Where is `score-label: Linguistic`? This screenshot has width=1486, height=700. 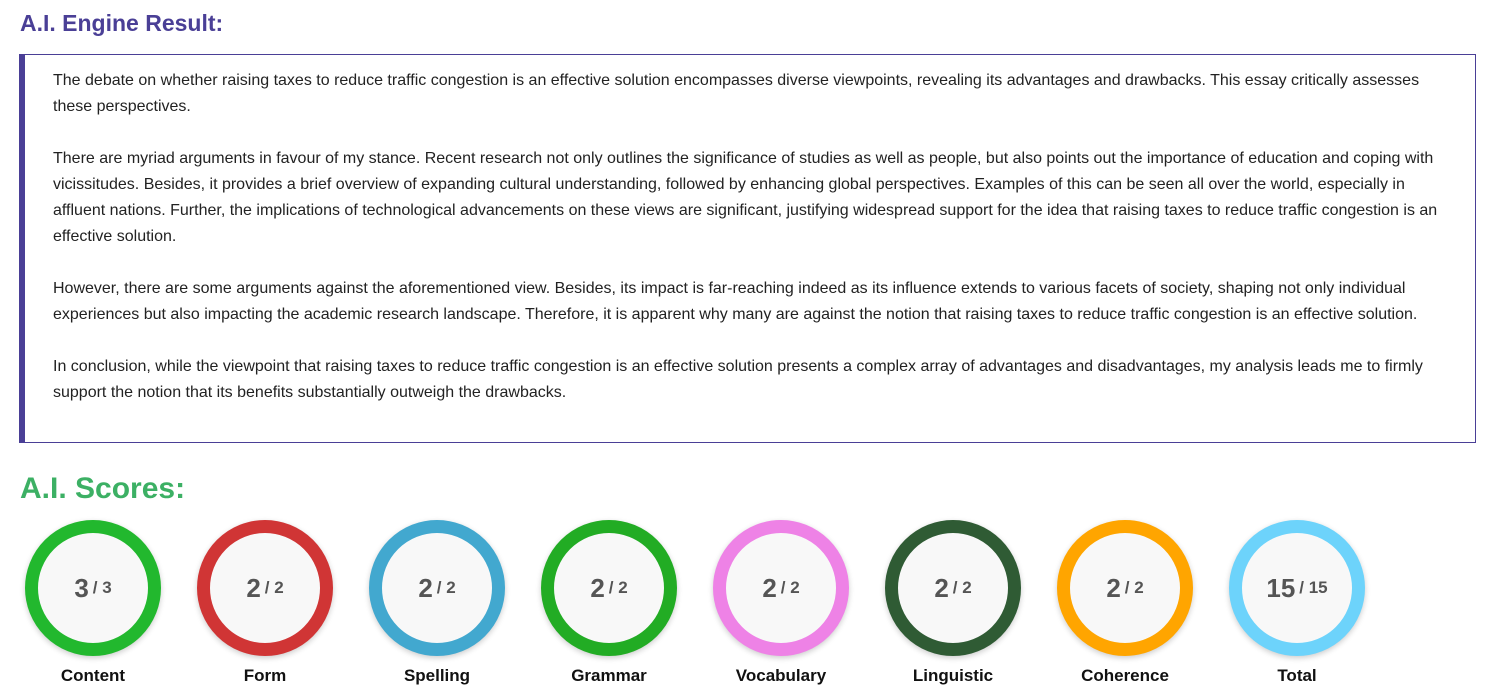 score-label: Linguistic is located at coordinates (953, 675).